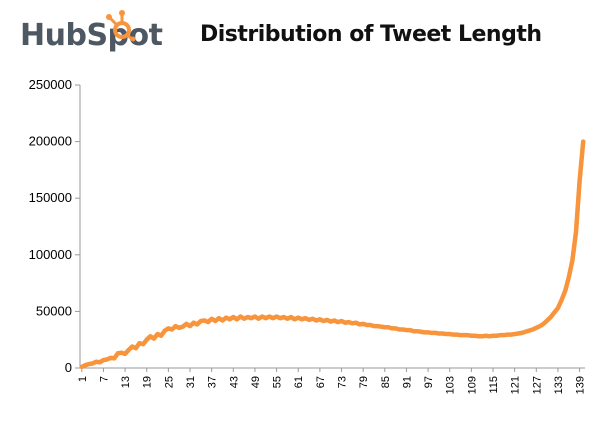 This screenshot has height=440, width=595. I want to click on x-tick-label: 67, so click(321, 382).